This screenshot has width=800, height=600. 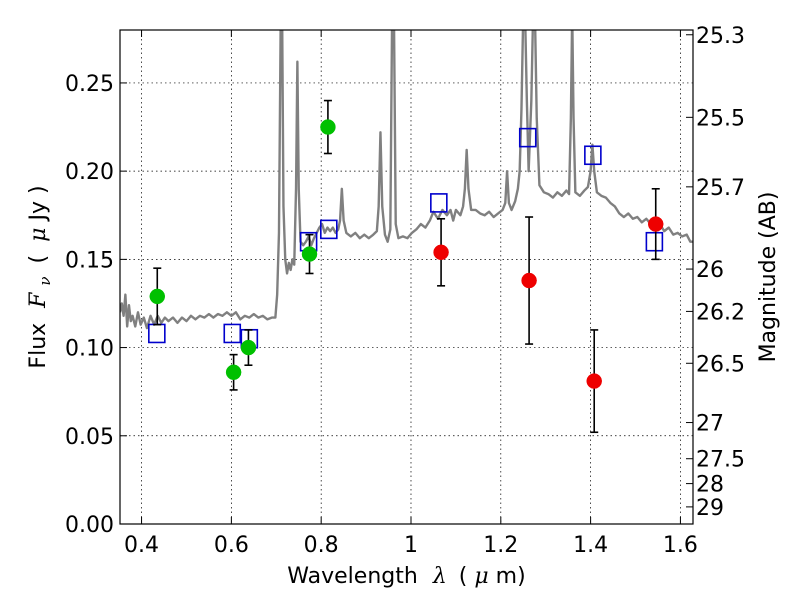 What do you see at coordinates (321, 545) in the screenshot?
I see `x-tick-label-2: 0.8` at bounding box center [321, 545].